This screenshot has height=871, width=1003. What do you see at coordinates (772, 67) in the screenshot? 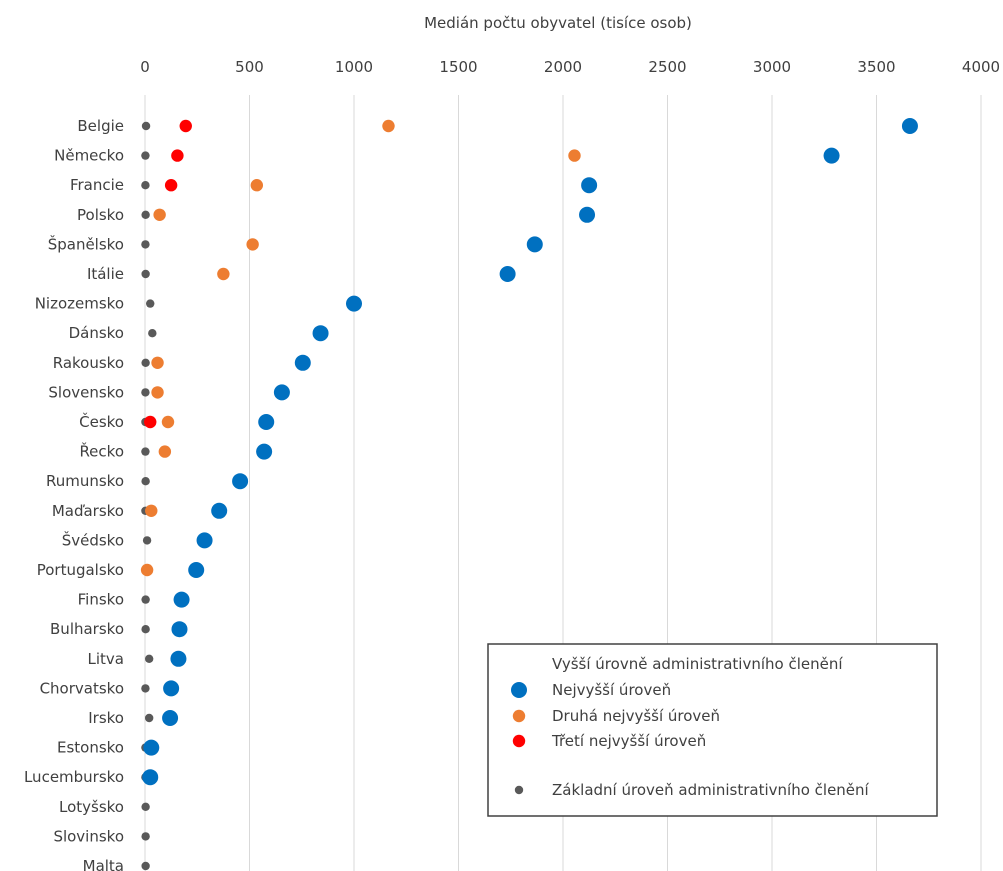
I see `x-tick-label: 3000` at bounding box center [772, 67].